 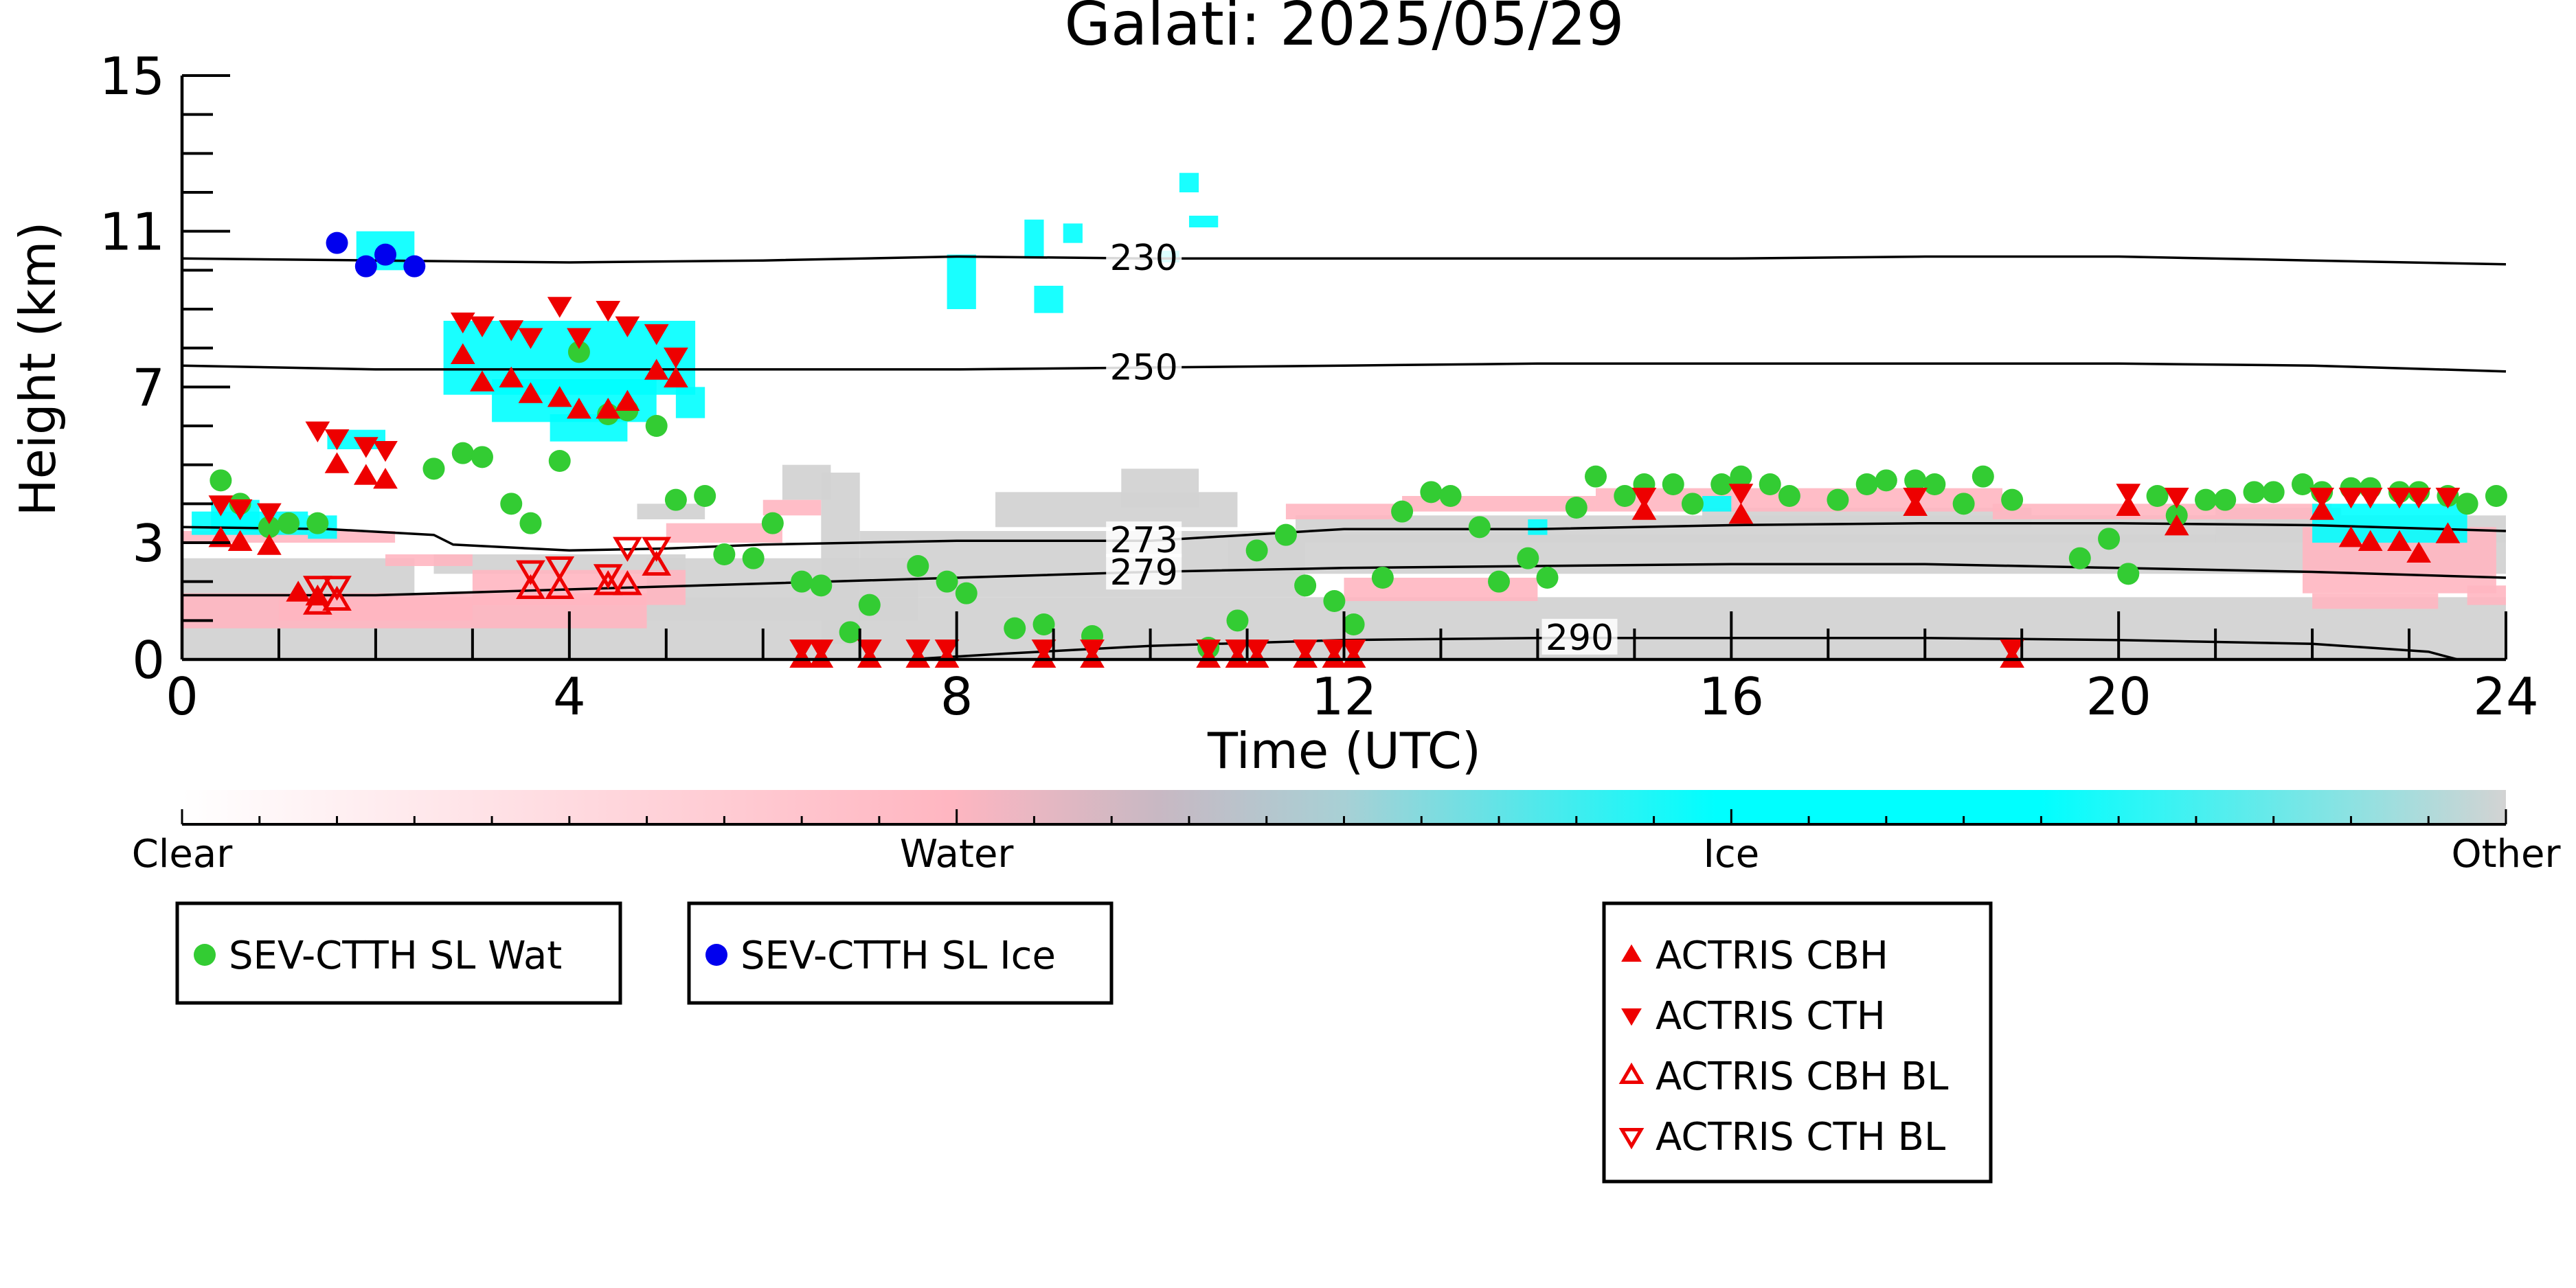 I want to click on legend-sev-wat: SEV-CTTH SL Wat, so click(x=398, y=953).